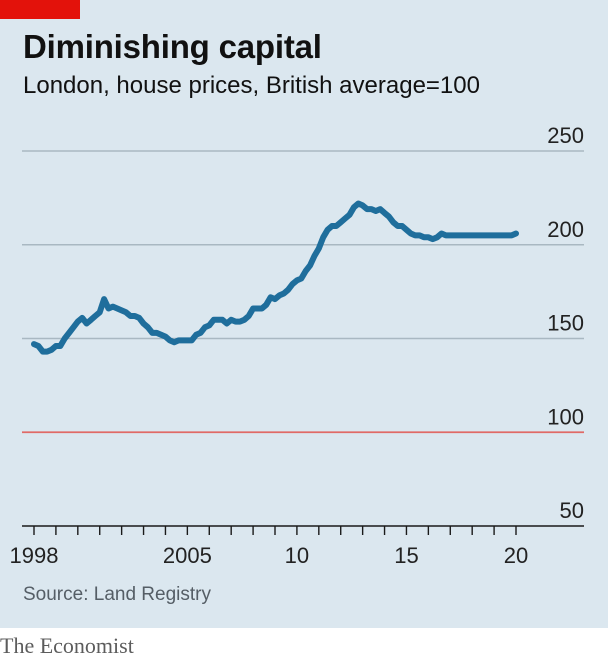 The image size is (608, 662). I want to click on brand-red-tab, so click(40, 9).